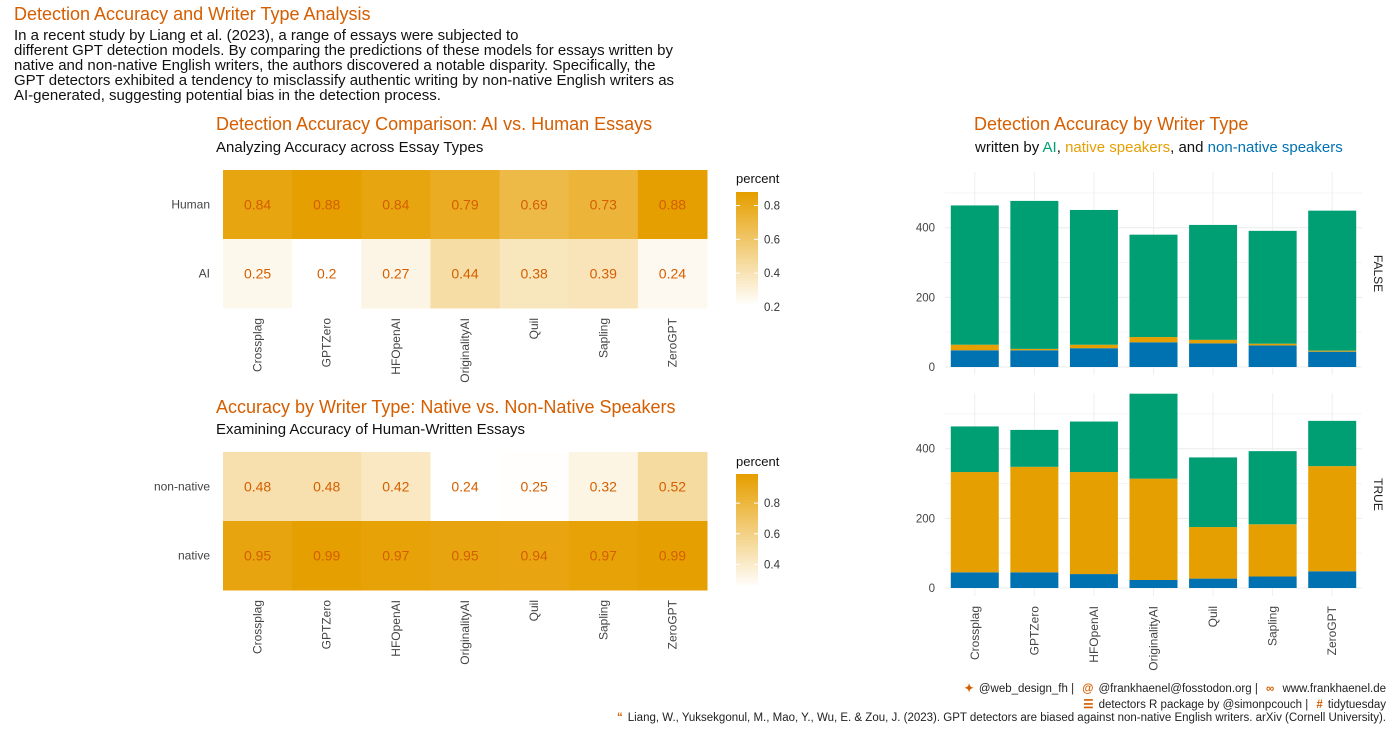 Image resolution: width=1400 pixels, height=733 pixels. Describe the element at coordinates (1275, 147) in the screenshot. I see `subtitle-non-native: non-native speakers` at that location.